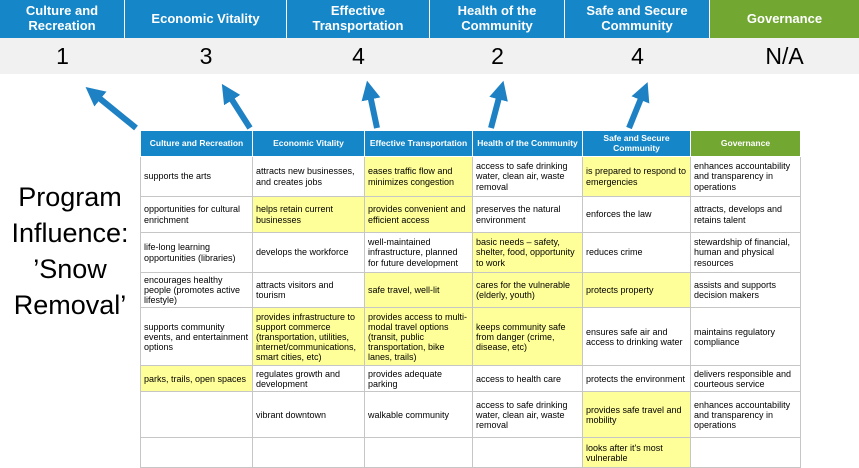  Describe the element at coordinates (497, 55) in the screenshot. I see `score-value-health-of-the-community: 2` at that location.